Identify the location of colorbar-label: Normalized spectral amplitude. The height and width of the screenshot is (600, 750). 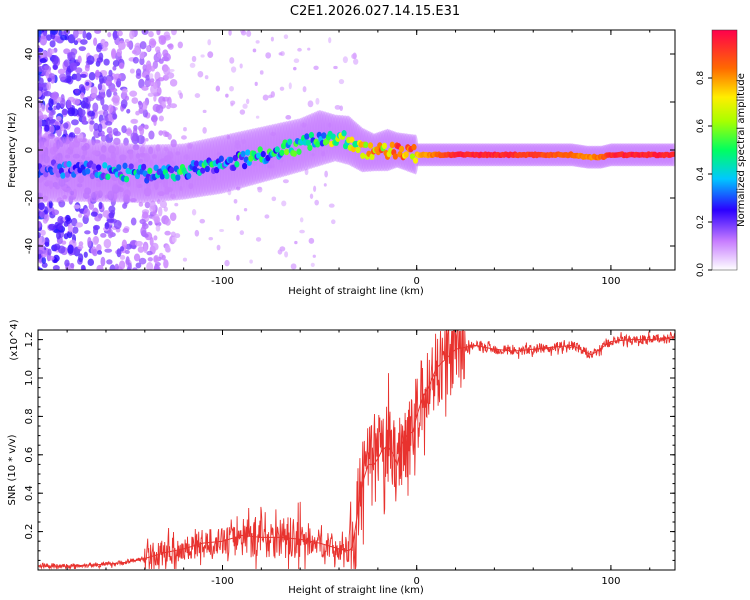
(741, 150).